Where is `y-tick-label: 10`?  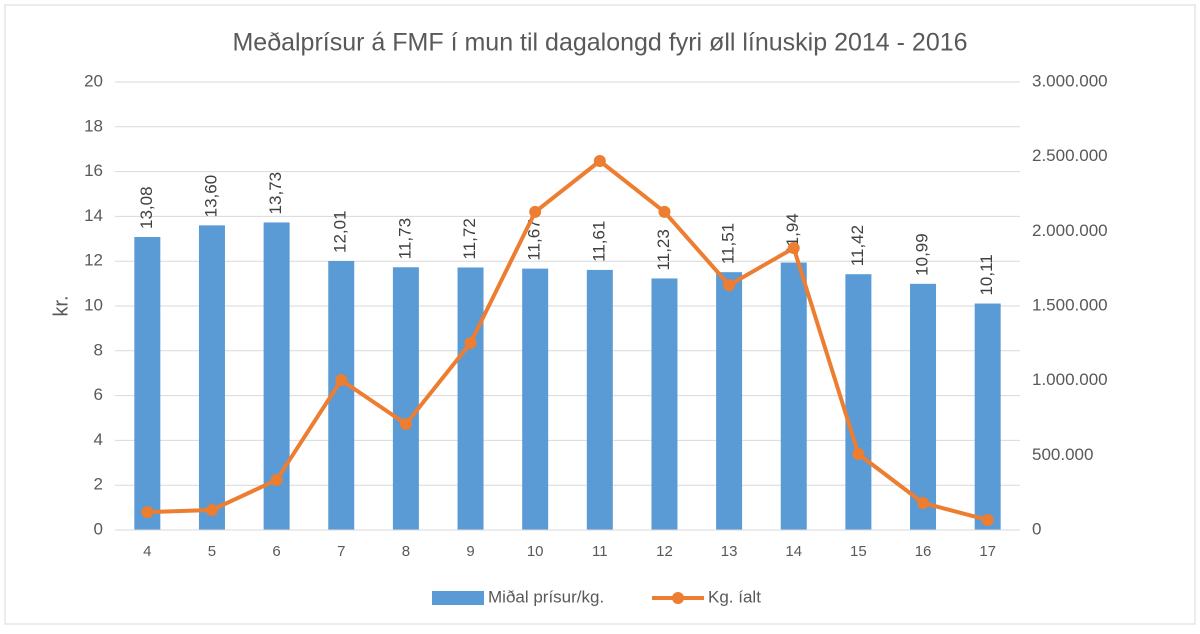
y-tick-label: 10 is located at coordinates (93, 304).